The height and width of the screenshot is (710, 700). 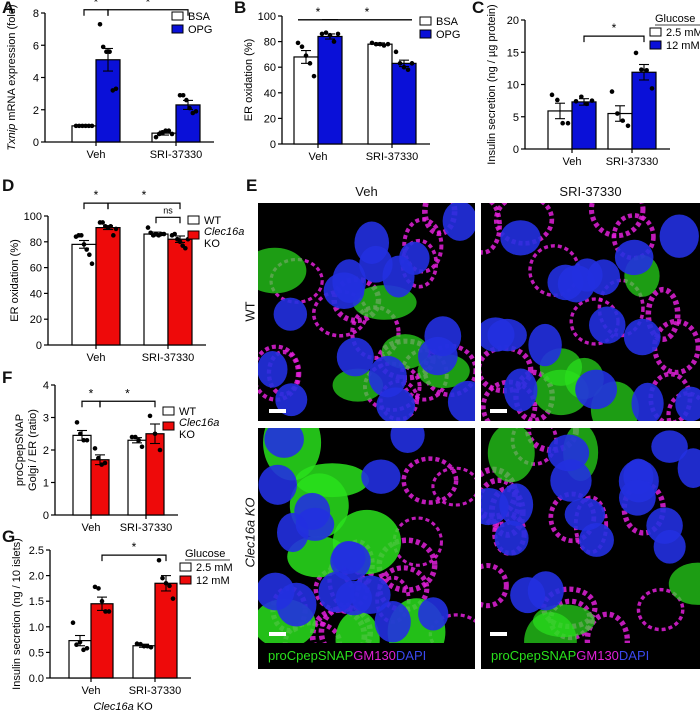 I want to click on svg-text: 60, so click(x=270, y=68).